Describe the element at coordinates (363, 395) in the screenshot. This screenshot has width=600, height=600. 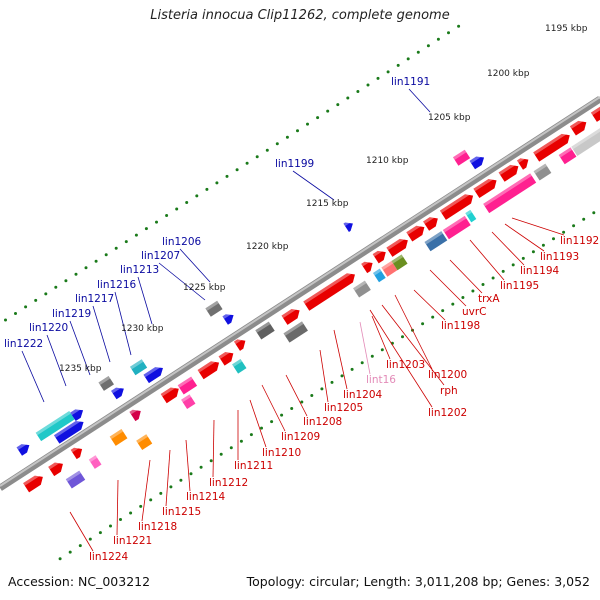
I see `lower-gene-label: lin1204` at that location.